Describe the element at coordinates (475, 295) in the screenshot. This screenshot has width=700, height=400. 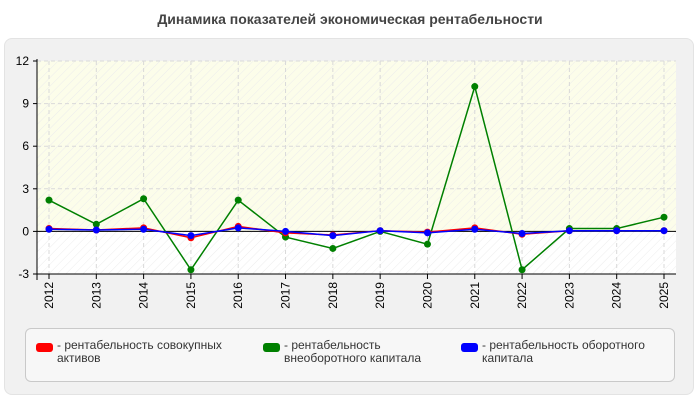
I see `x-tick-label: 2021` at that location.